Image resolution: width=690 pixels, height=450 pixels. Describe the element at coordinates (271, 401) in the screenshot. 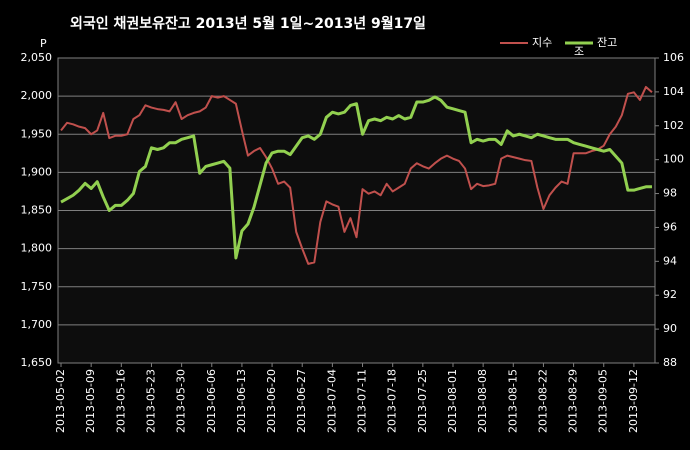

I see `x-tick-label: 2013-06-20` at that location.